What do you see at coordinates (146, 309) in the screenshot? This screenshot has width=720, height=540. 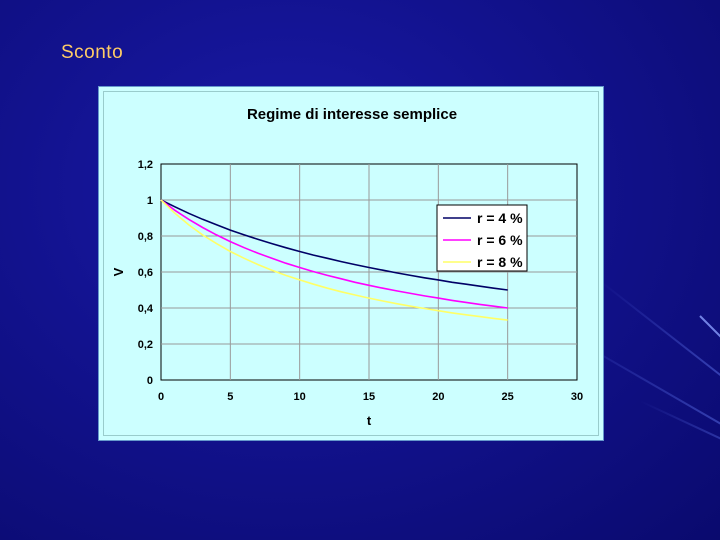 I see `y-tick-label: 0,4` at bounding box center [146, 309].